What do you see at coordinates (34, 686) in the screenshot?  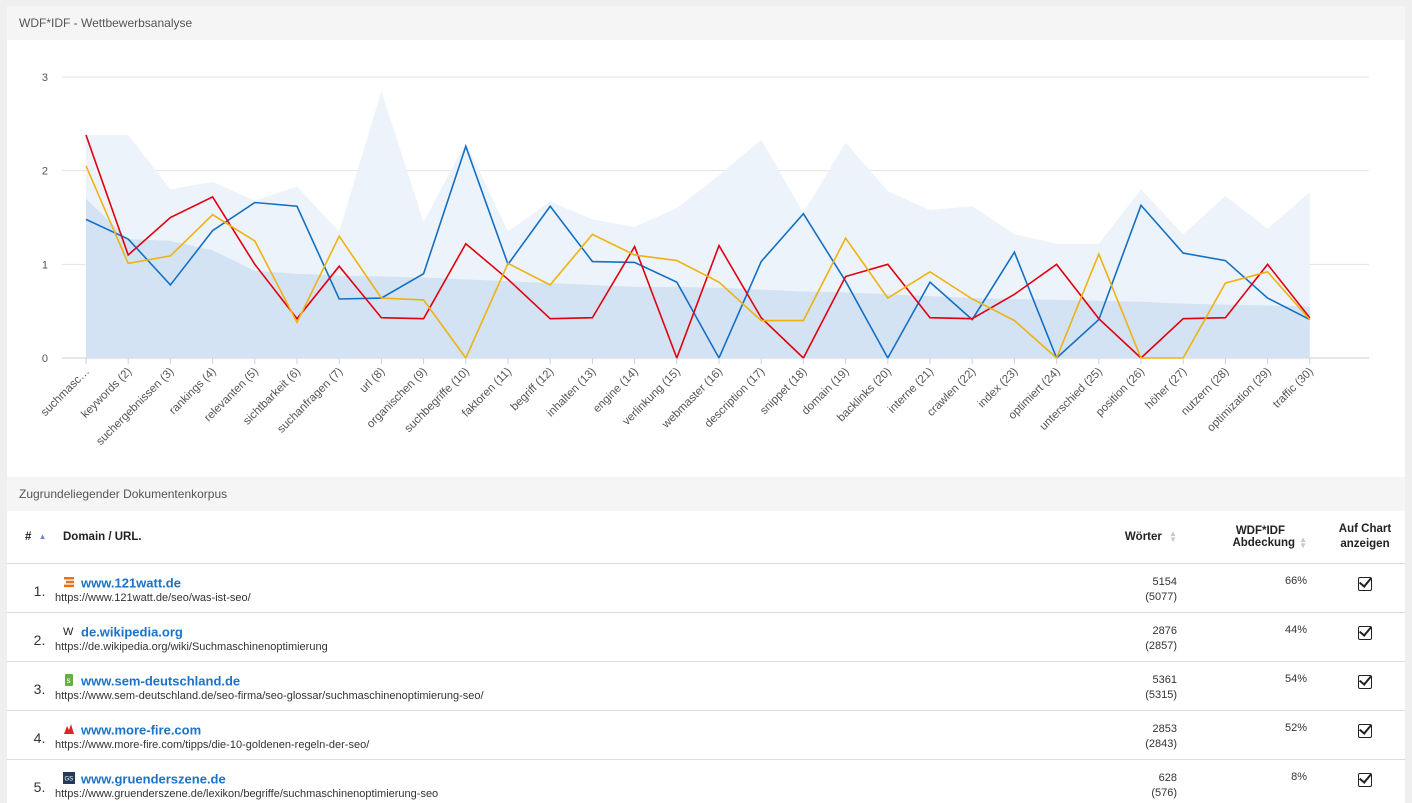 I see `row-number-cell: 3.` at bounding box center [34, 686].